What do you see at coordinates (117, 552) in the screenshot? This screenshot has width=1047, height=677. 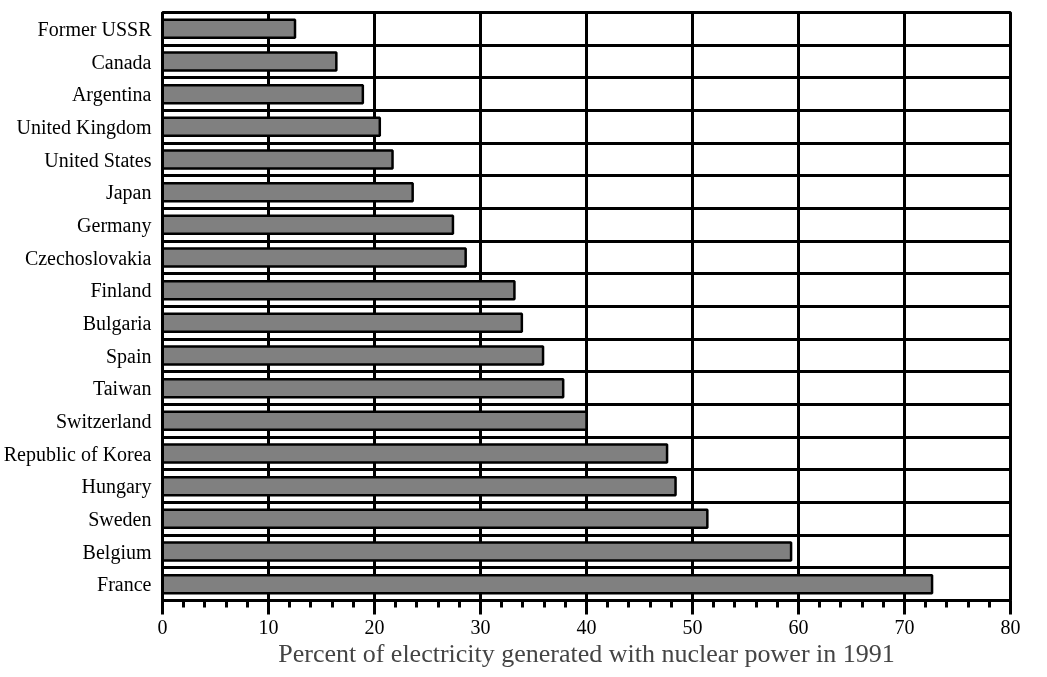 I see `y-tick-label: Belgium` at bounding box center [117, 552].